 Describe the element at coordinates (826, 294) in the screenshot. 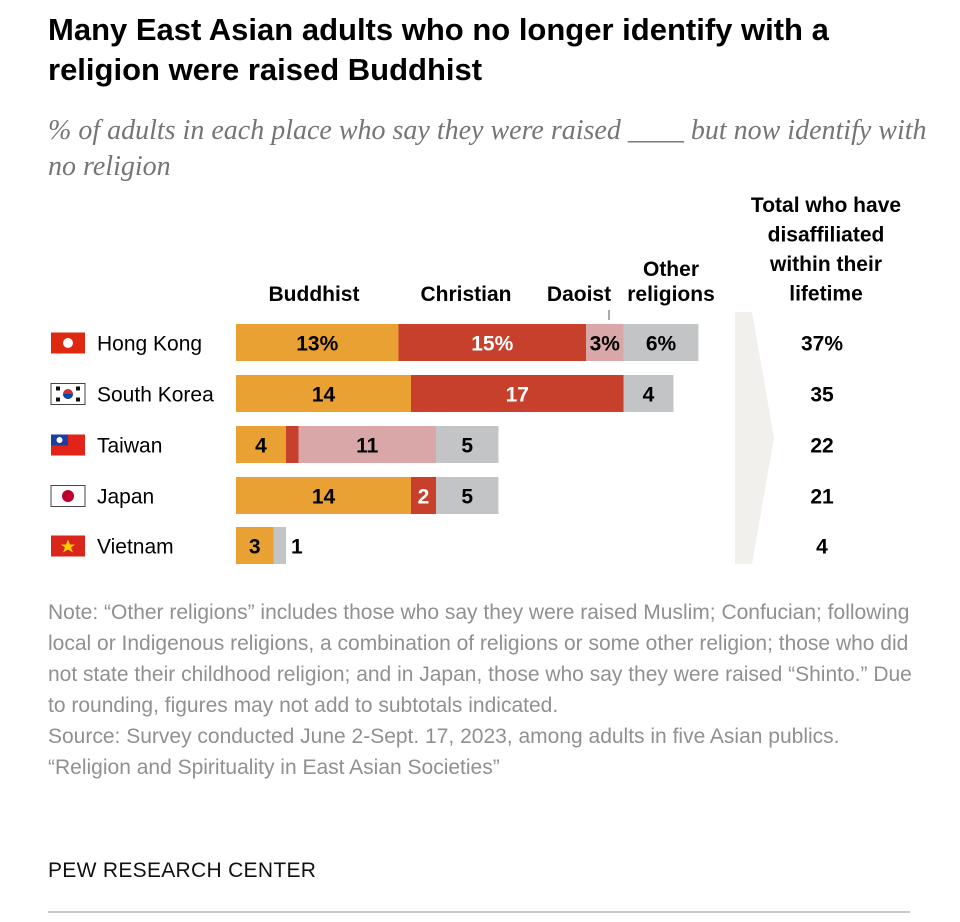

I see `totals-header-line: lifetime` at that location.